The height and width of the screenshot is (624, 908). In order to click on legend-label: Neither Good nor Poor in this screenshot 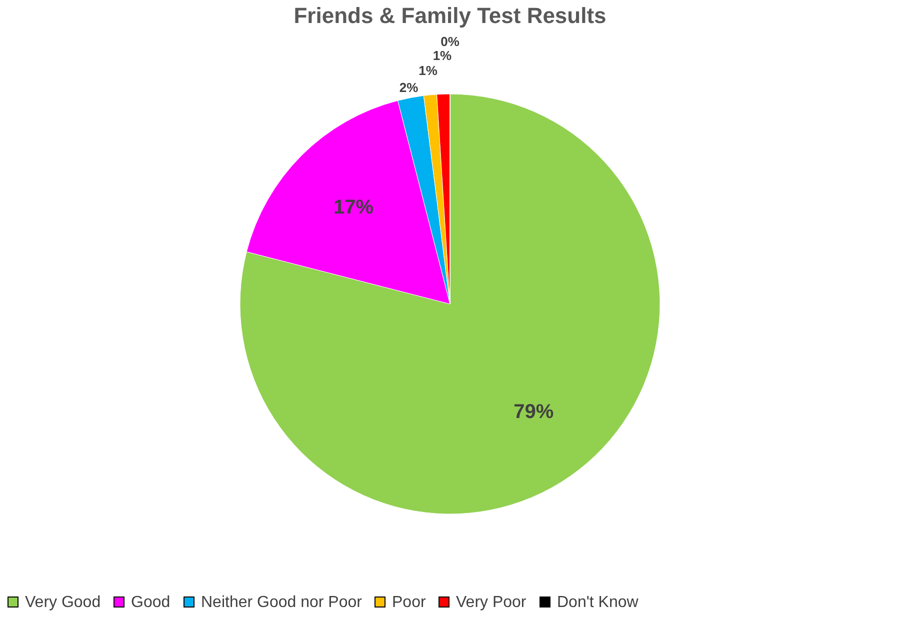, I will do `click(282, 602)`.